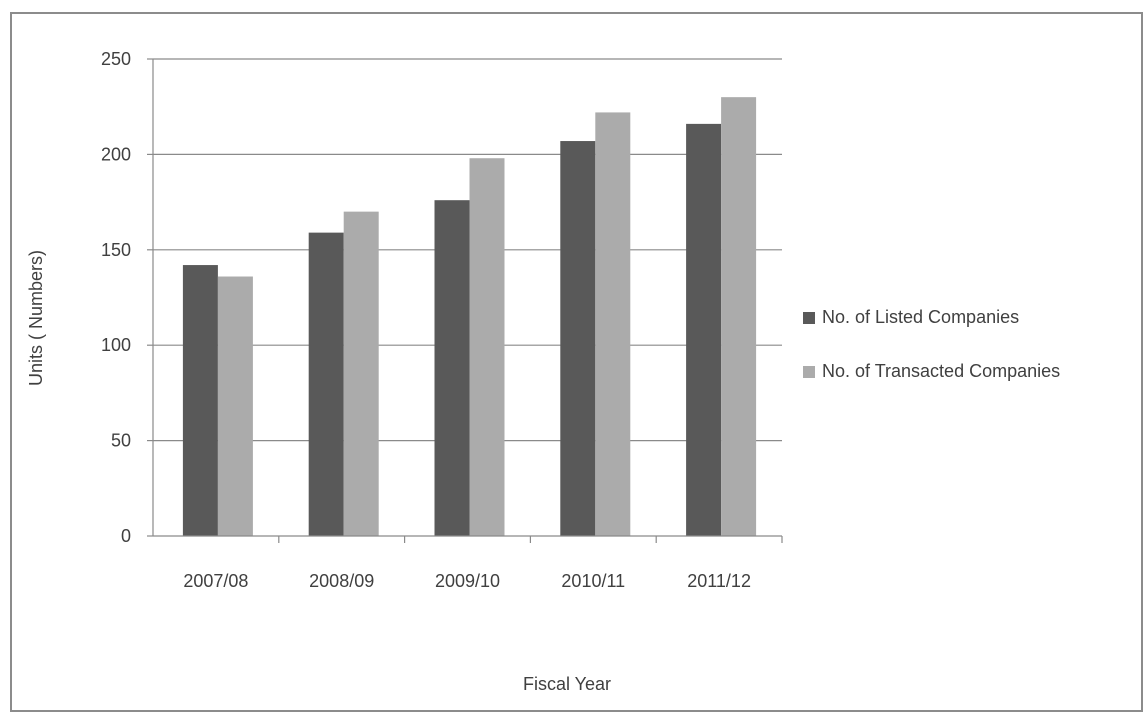 The image size is (1145, 712). I want to click on y-tick-label: 0, so click(126, 536).